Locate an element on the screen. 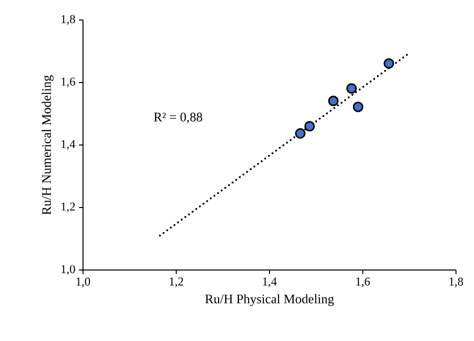 The image size is (474, 341). y-tick-label: 1,6 is located at coordinates (69, 83).